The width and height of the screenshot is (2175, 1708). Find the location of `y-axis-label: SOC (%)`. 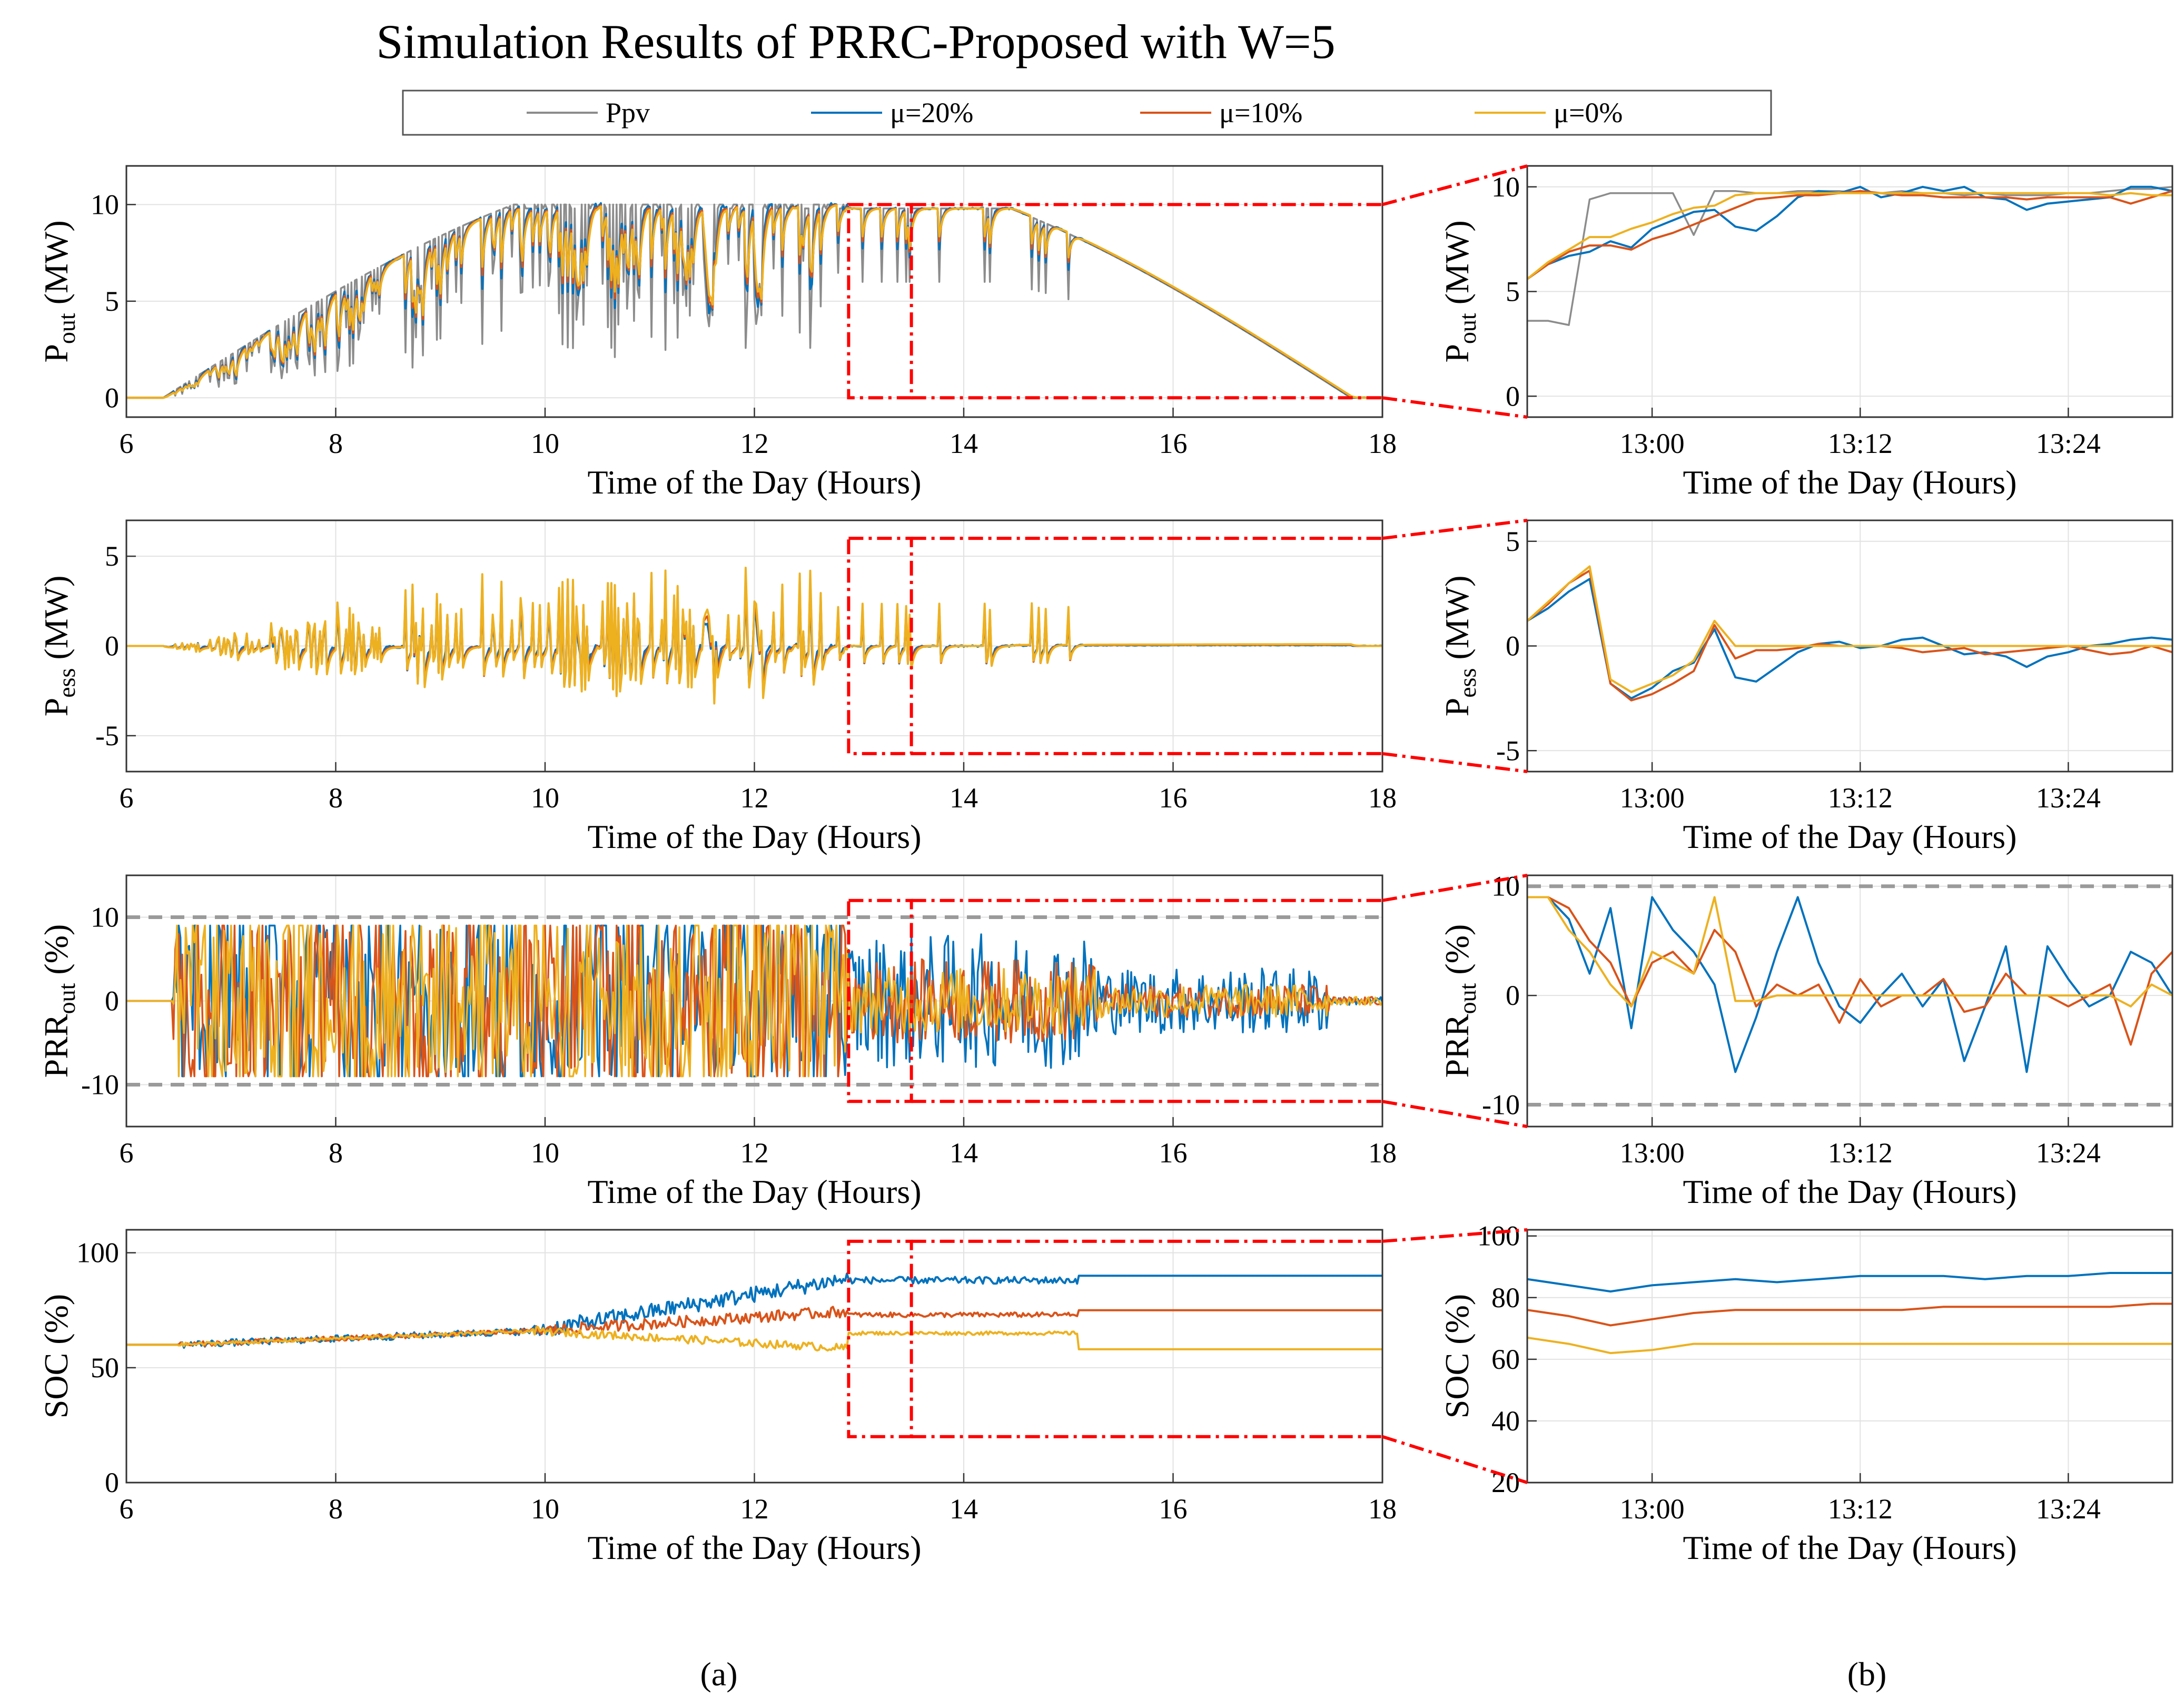

y-axis-label: SOC (%) is located at coordinates (1457, 1356).